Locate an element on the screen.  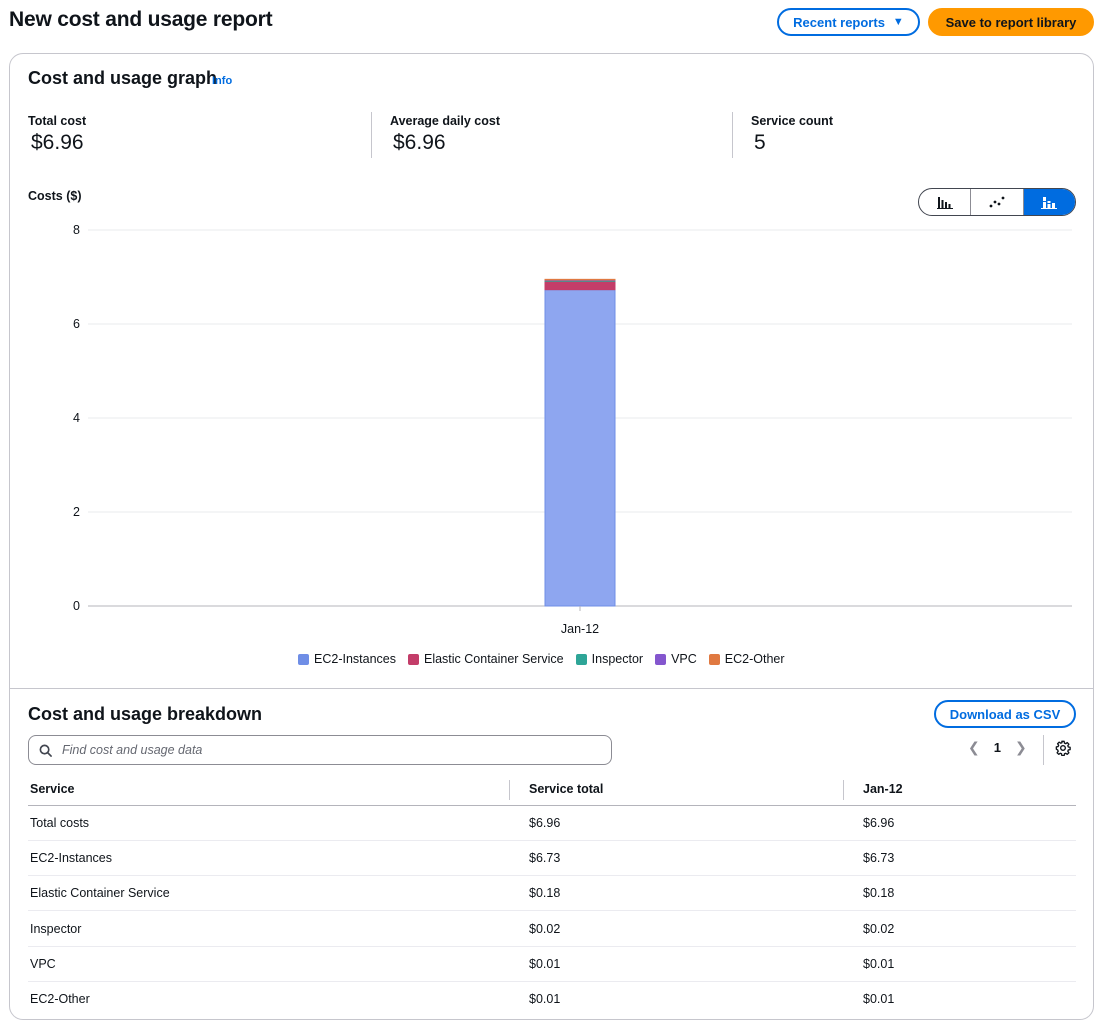
gear-icon is located at coordinates (1063, 748).